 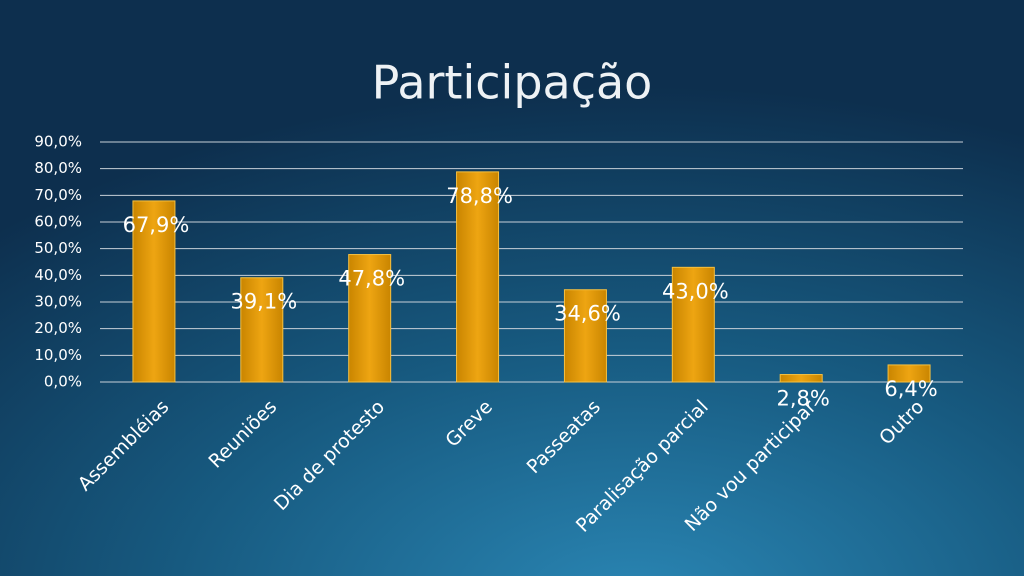 What do you see at coordinates (587, 314) in the screenshot?
I see `value-label: 34,6%` at bounding box center [587, 314].